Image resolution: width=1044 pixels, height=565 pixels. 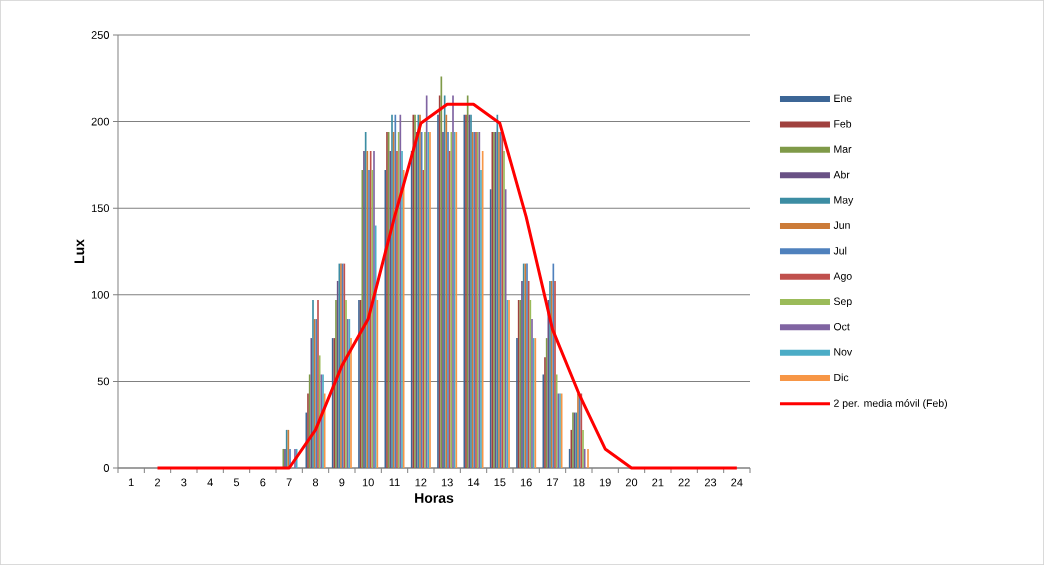 What do you see at coordinates (684, 482) in the screenshot?
I see `x-tick-label: 22` at bounding box center [684, 482].